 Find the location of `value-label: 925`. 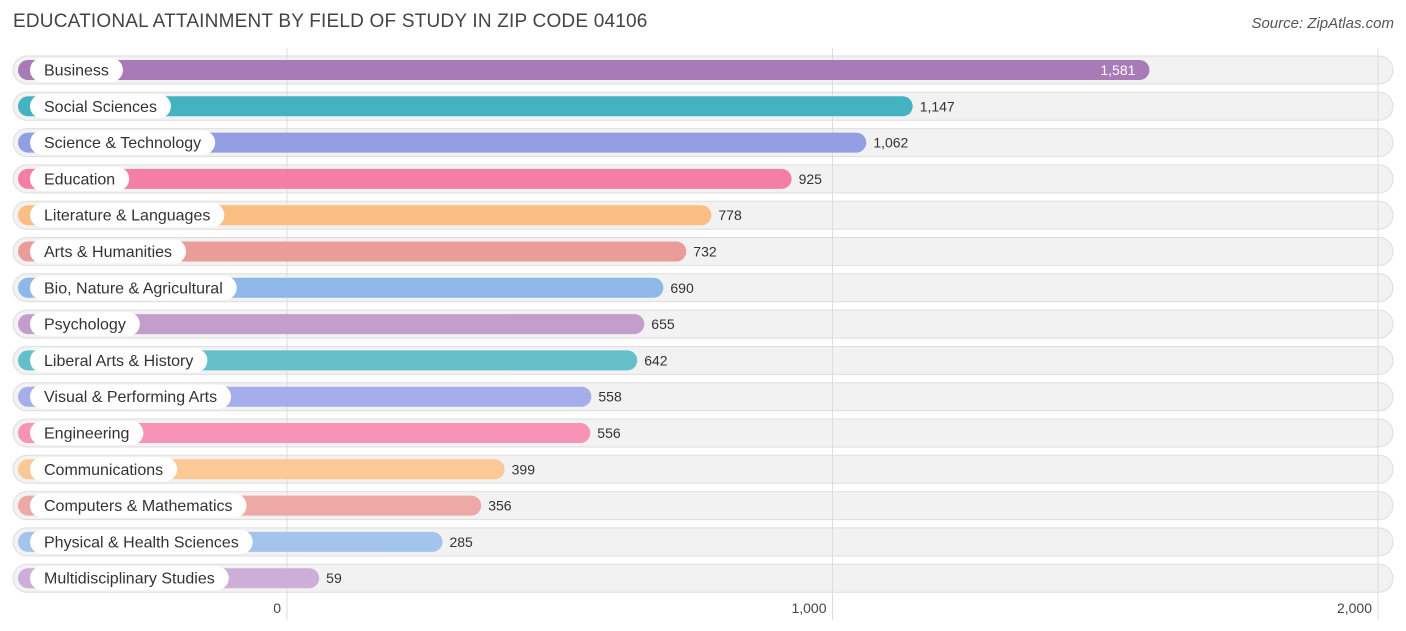

value-label: 925 is located at coordinates (811, 179).